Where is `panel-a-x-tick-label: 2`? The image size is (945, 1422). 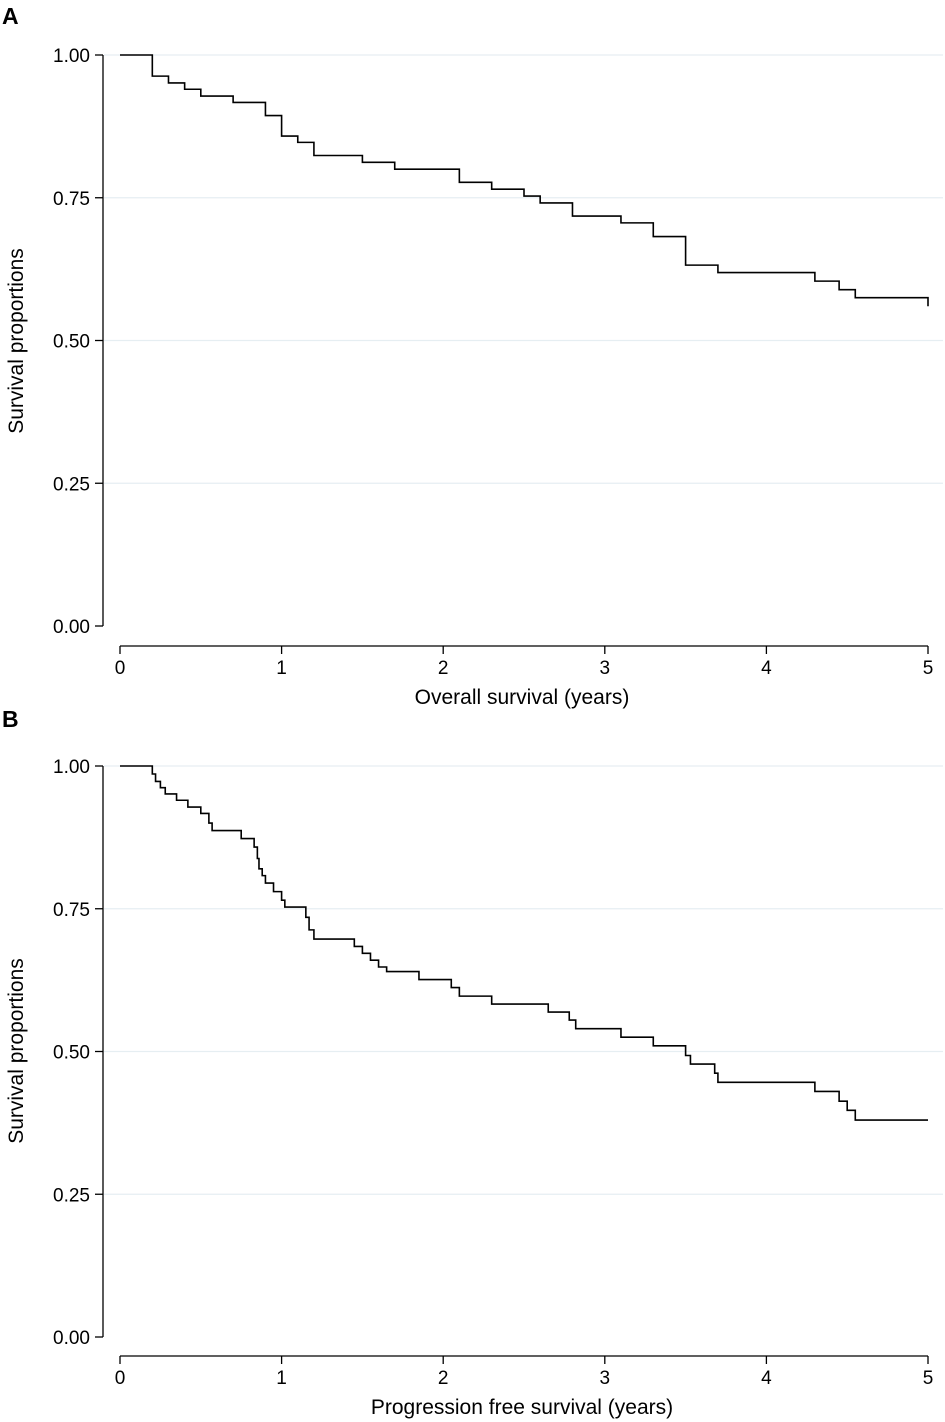
panel-a-x-tick-label: 2 is located at coordinates (443, 668).